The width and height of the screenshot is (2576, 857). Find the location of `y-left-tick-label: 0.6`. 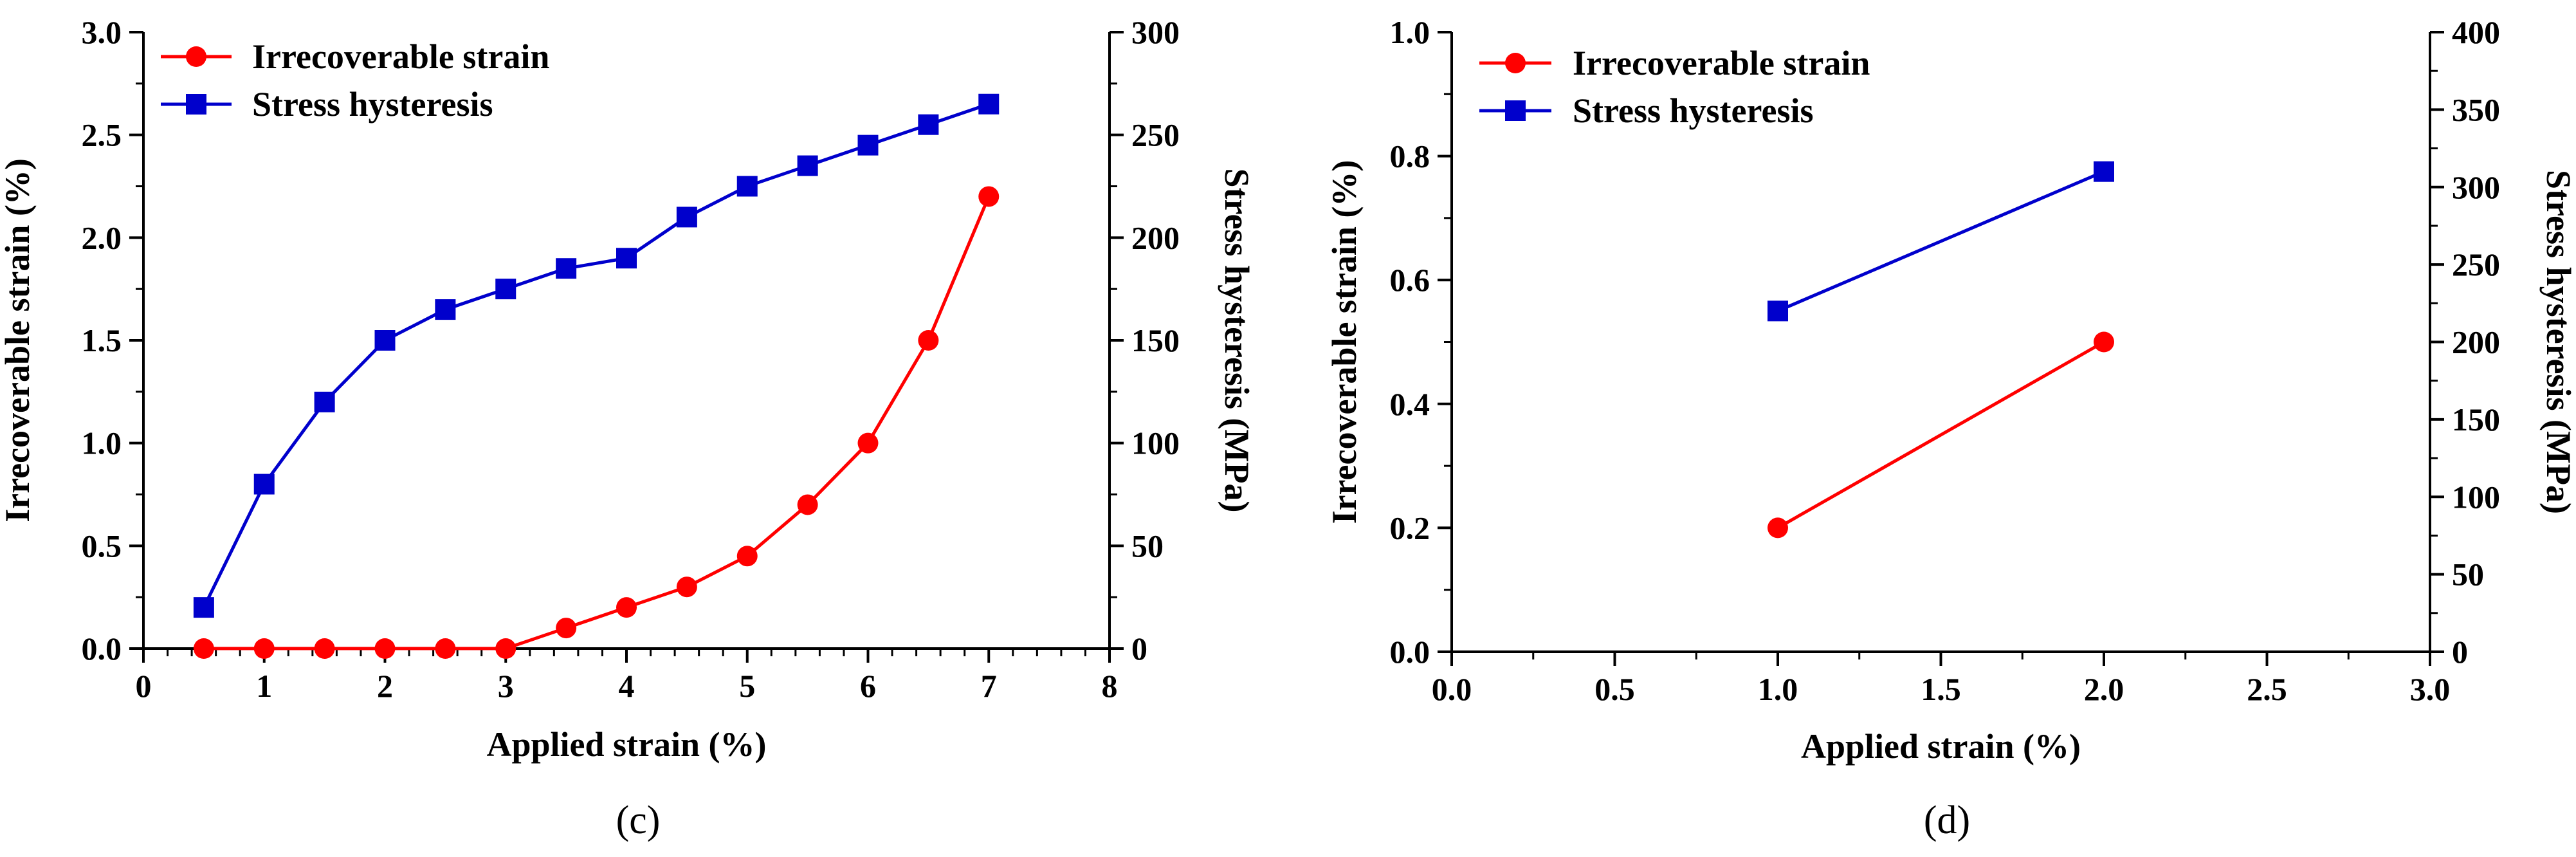

y-left-tick-label: 0.6 is located at coordinates (1410, 280).